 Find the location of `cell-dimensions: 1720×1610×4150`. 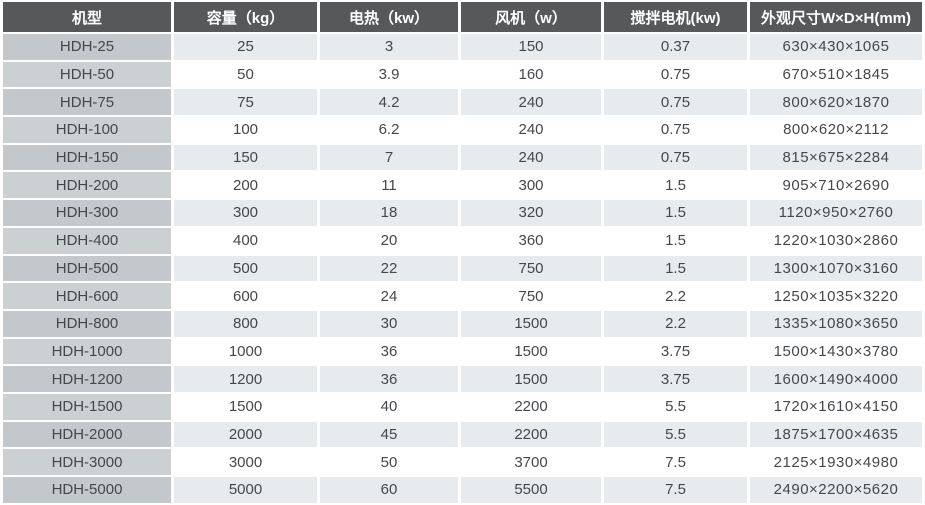

cell-dimensions: 1720×1610×4150 is located at coordinates (836, 406).